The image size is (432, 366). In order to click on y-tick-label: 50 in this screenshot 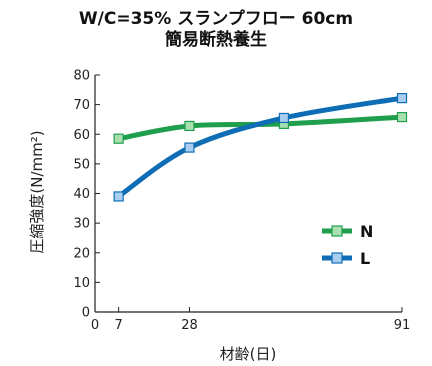, I will do `click(81, 164)`.